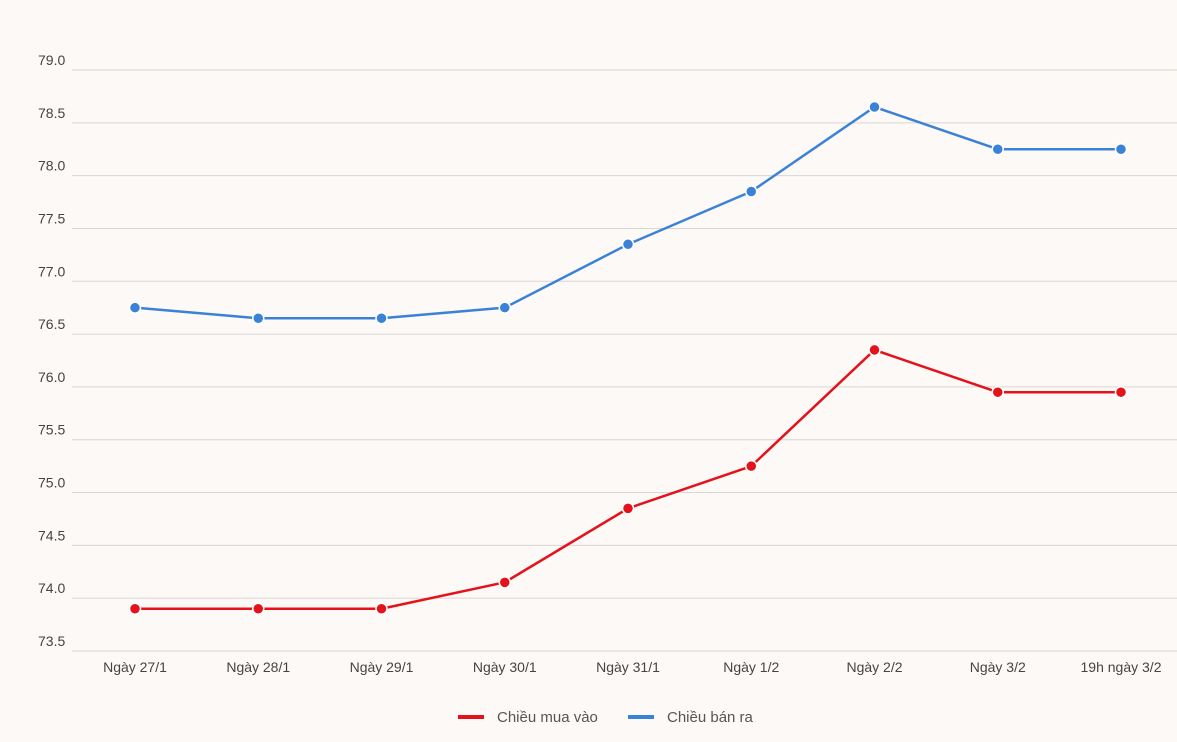 Image resolution: width=1177 pixels, height=742 pixels. What do you see at coordinates (51, 166) in the screenshot?
I see `y-tick-label: 78.0` at bounding box center [51, 166].